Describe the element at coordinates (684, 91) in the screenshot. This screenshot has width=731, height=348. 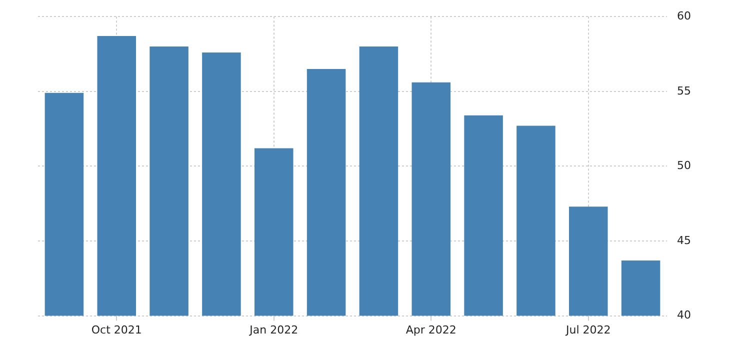
I see `y-tick-label: 55` at that location.